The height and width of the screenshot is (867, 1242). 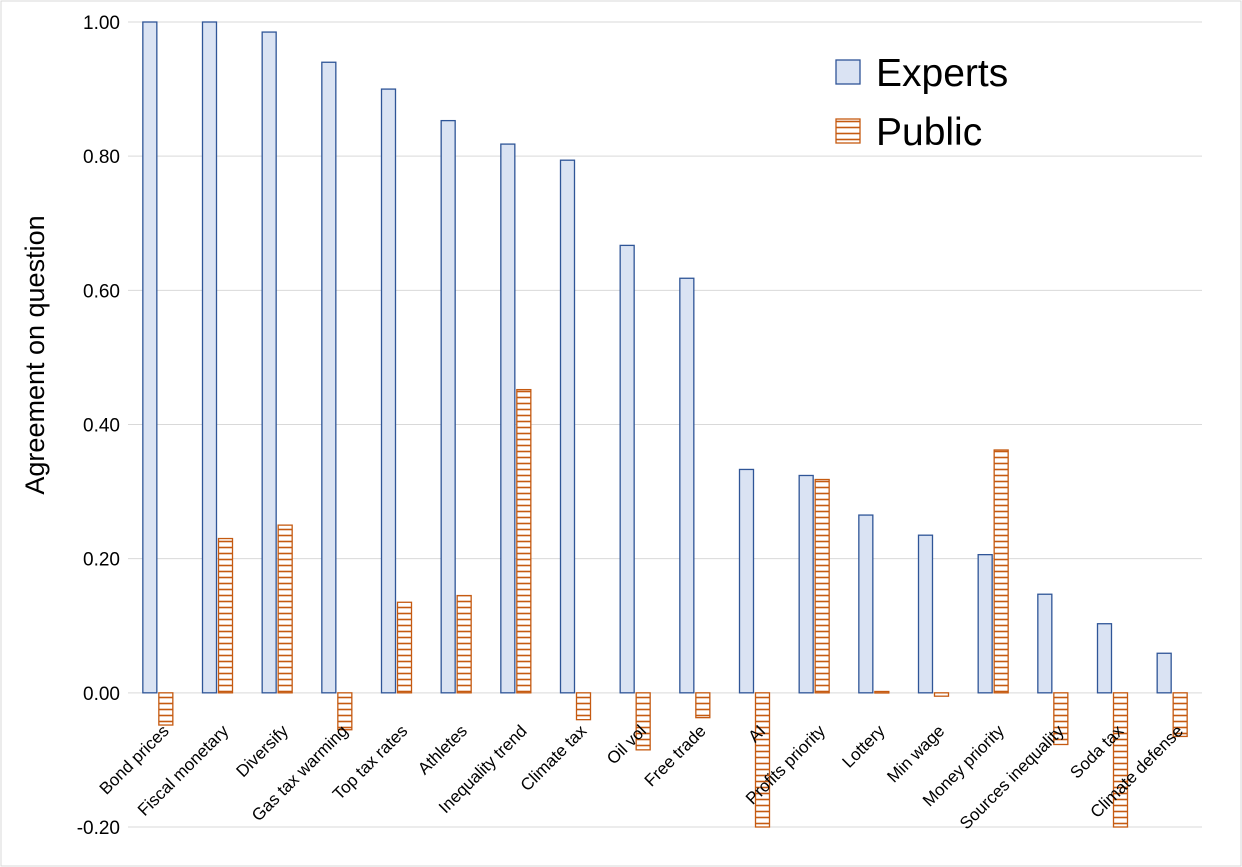 What do you see at coordinates (921, 103) in the screenshot?
I see `legend: Experts Public` at bounding box center [921, 103].